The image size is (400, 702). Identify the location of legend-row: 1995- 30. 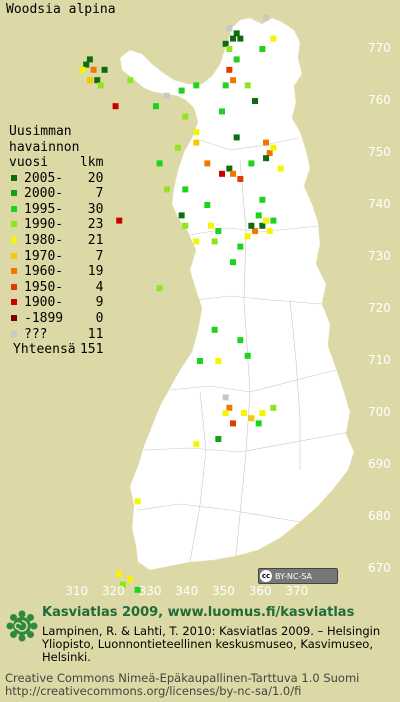
(56, 210).